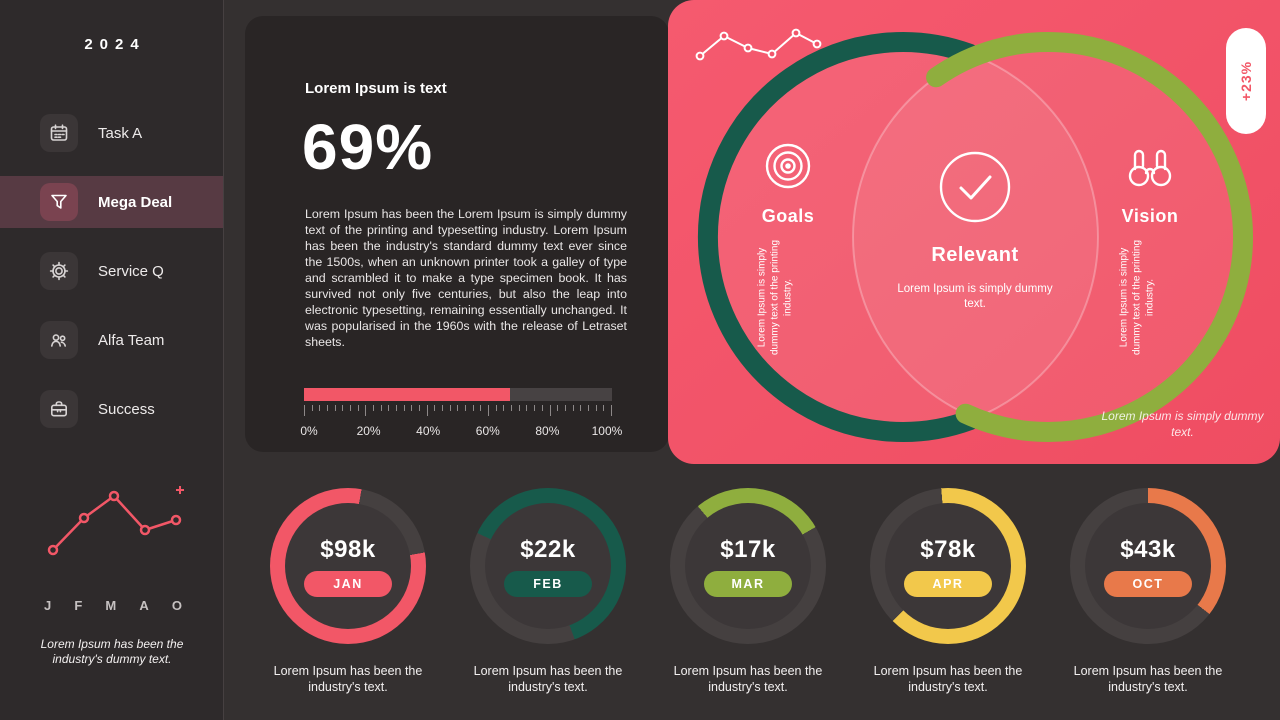 The width and height of the screenshot is (1280, 720). Describe the element at coordinates (1182, 424) in the screenshot. I see `venn-footnote: Lorem Ipsum is simply dummy text.` at that location.